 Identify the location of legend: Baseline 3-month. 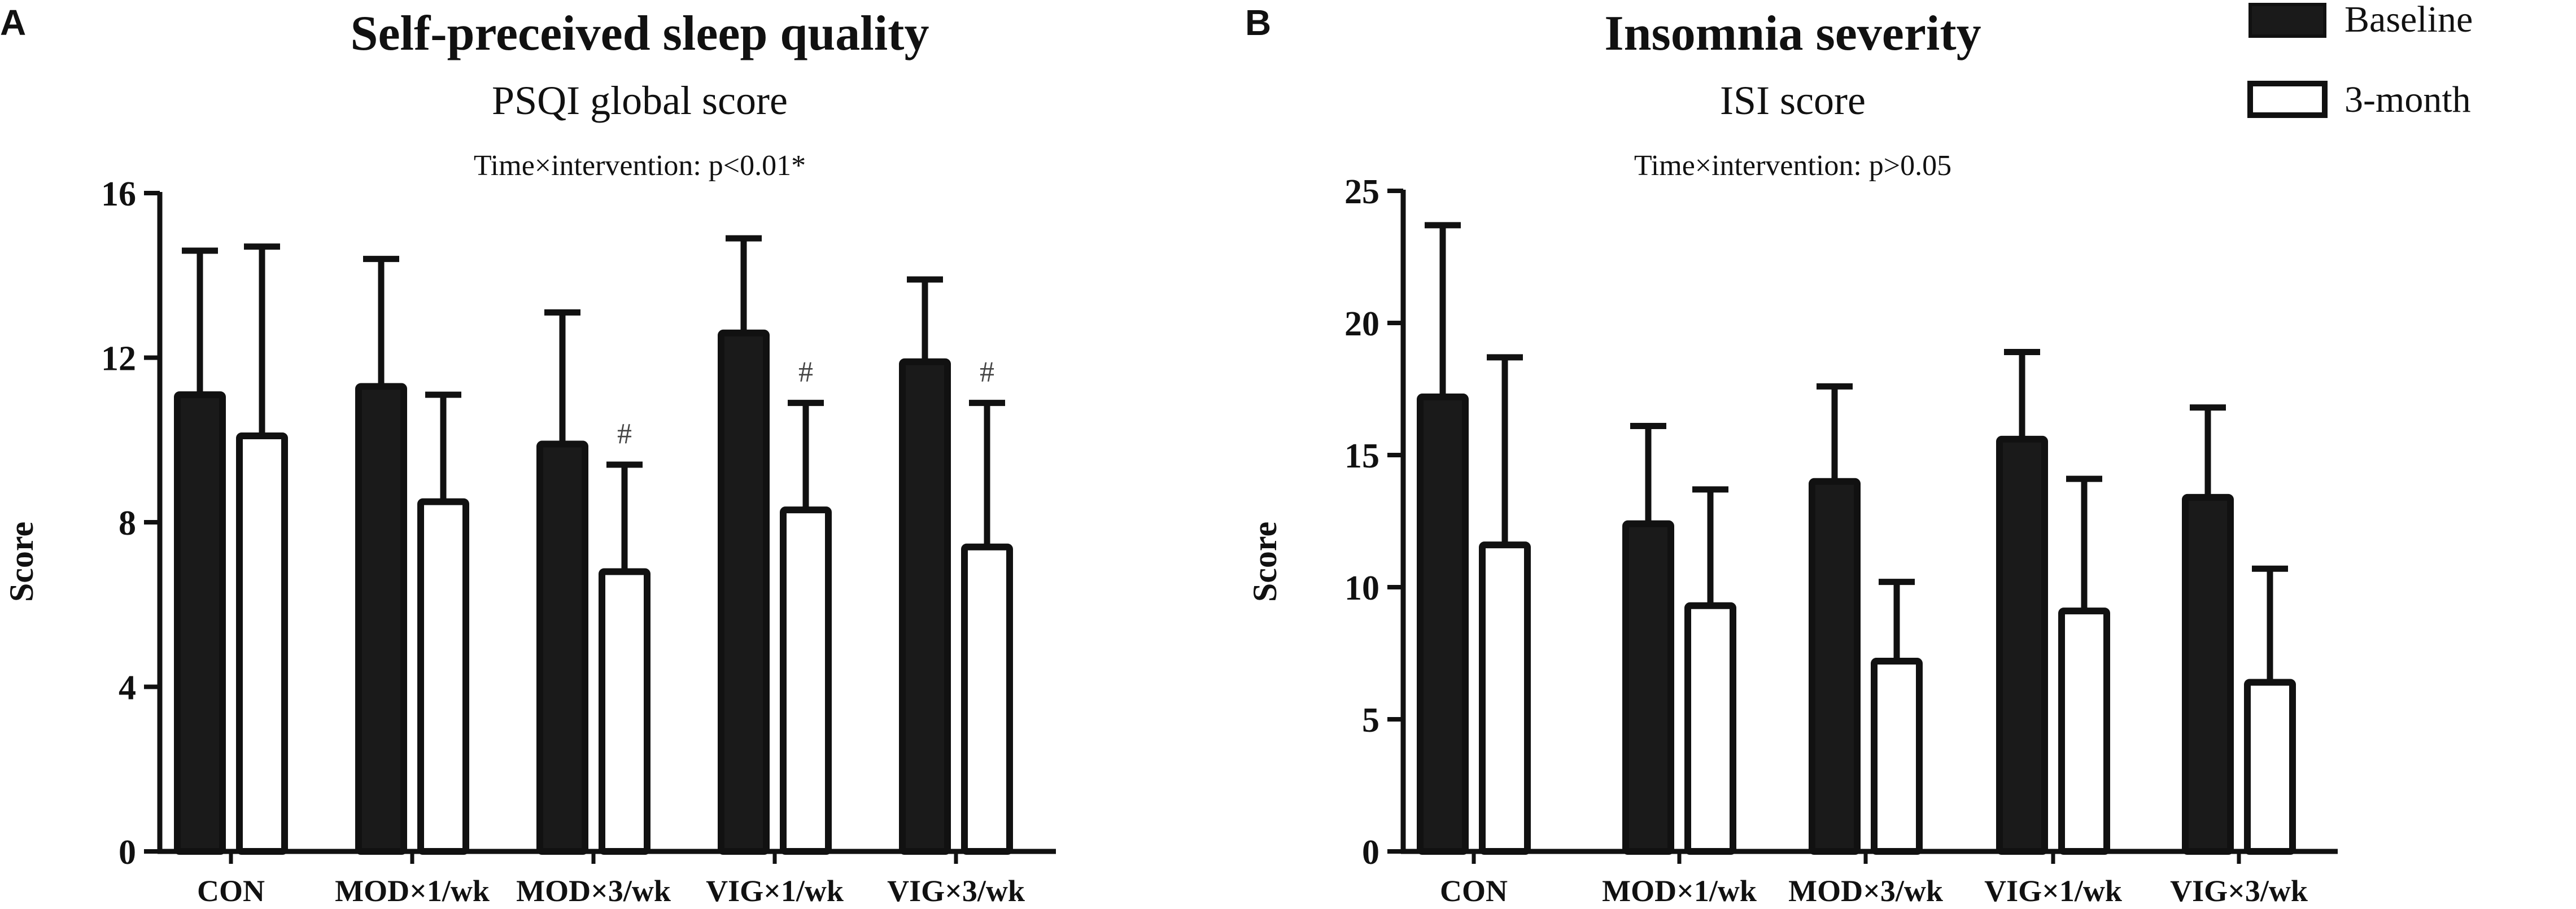
(2360, 60).